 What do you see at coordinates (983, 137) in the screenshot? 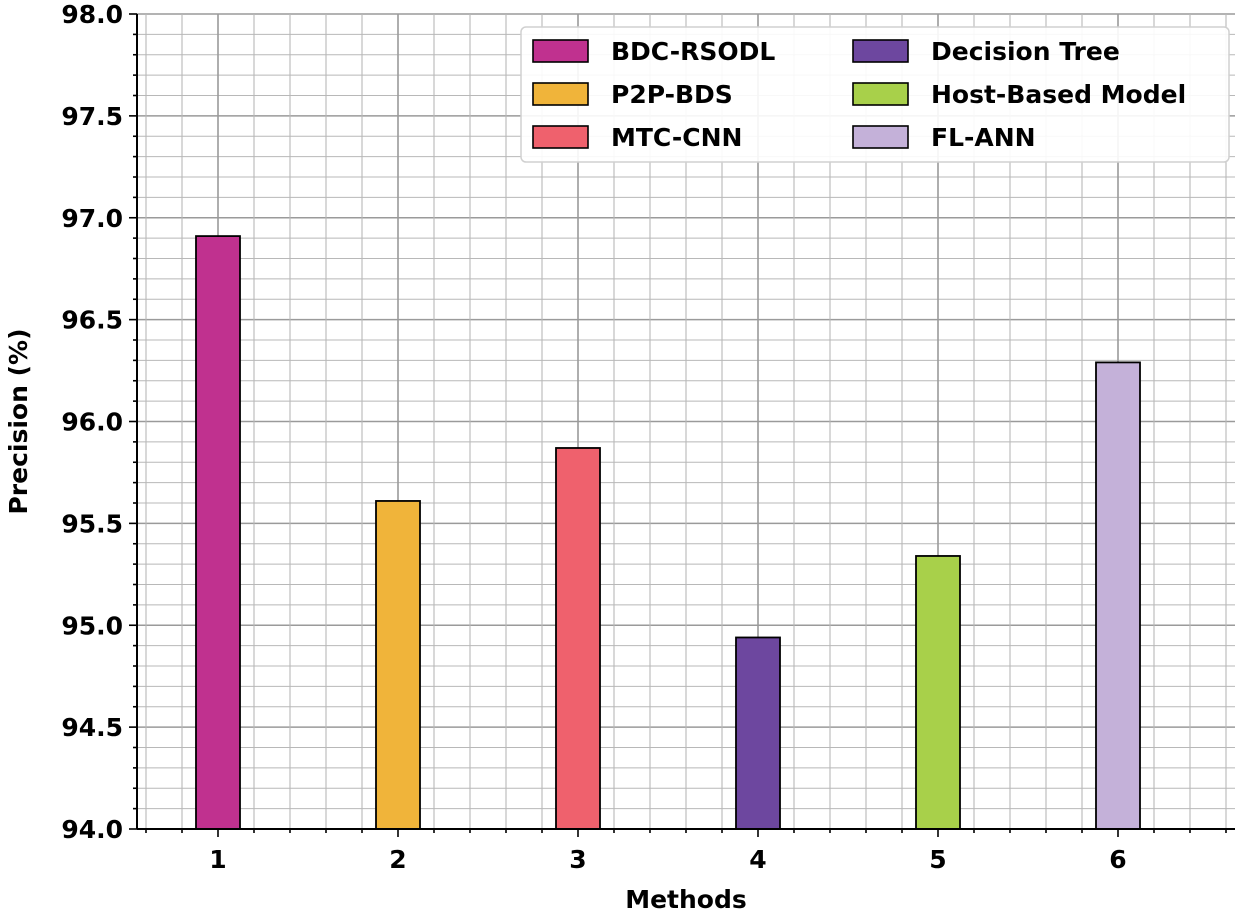
I see `legend-label: FL-ANN` at bounding box center [983, 137].